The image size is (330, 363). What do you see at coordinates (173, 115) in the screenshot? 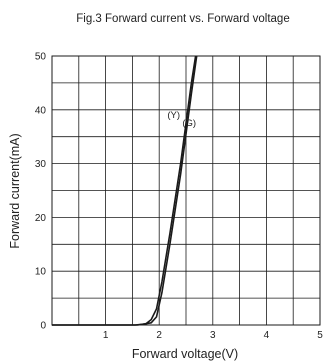
I see `series-annotation: (Y)` at bounding box center [173, 115].